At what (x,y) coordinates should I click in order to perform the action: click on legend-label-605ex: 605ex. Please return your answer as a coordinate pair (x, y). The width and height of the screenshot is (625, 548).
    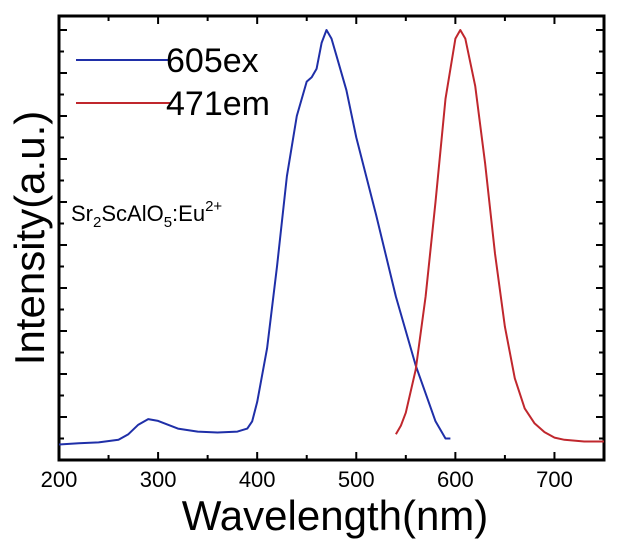
    Looking at the image, I should click on (212, 61).